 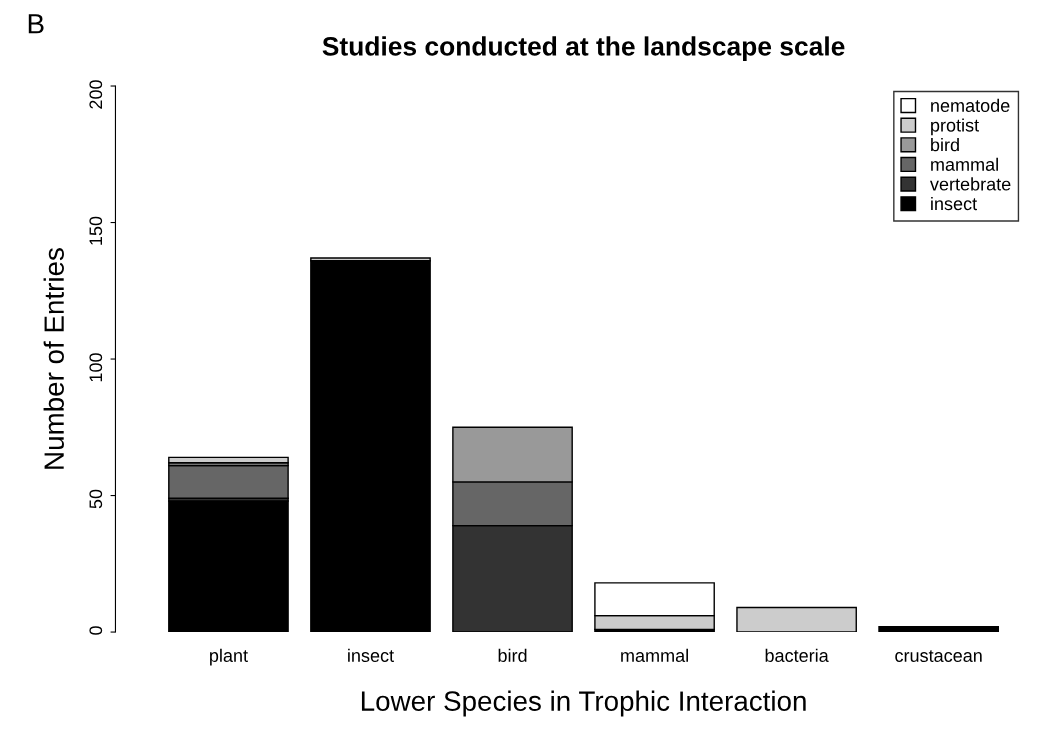 I want to click on chart-title: Studies conducted at the landscape scale, so click(x=583, y=48).